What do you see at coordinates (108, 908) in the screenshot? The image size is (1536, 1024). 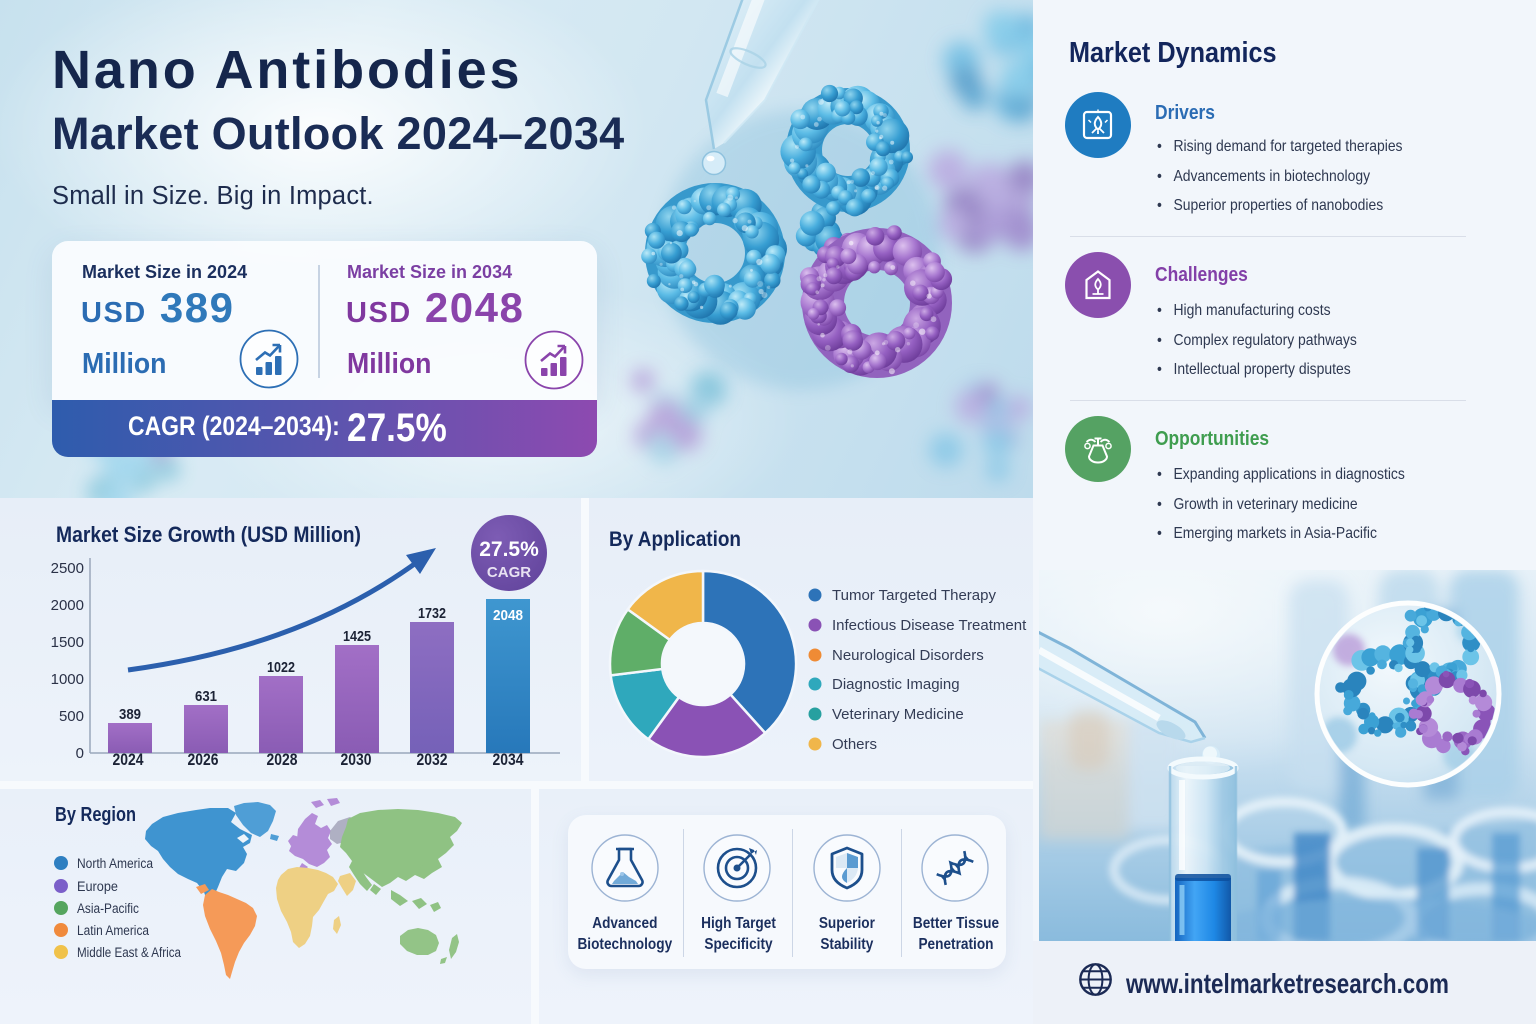 I see `svg-text: Asia-Pacific` at bounding box center [108, 908].